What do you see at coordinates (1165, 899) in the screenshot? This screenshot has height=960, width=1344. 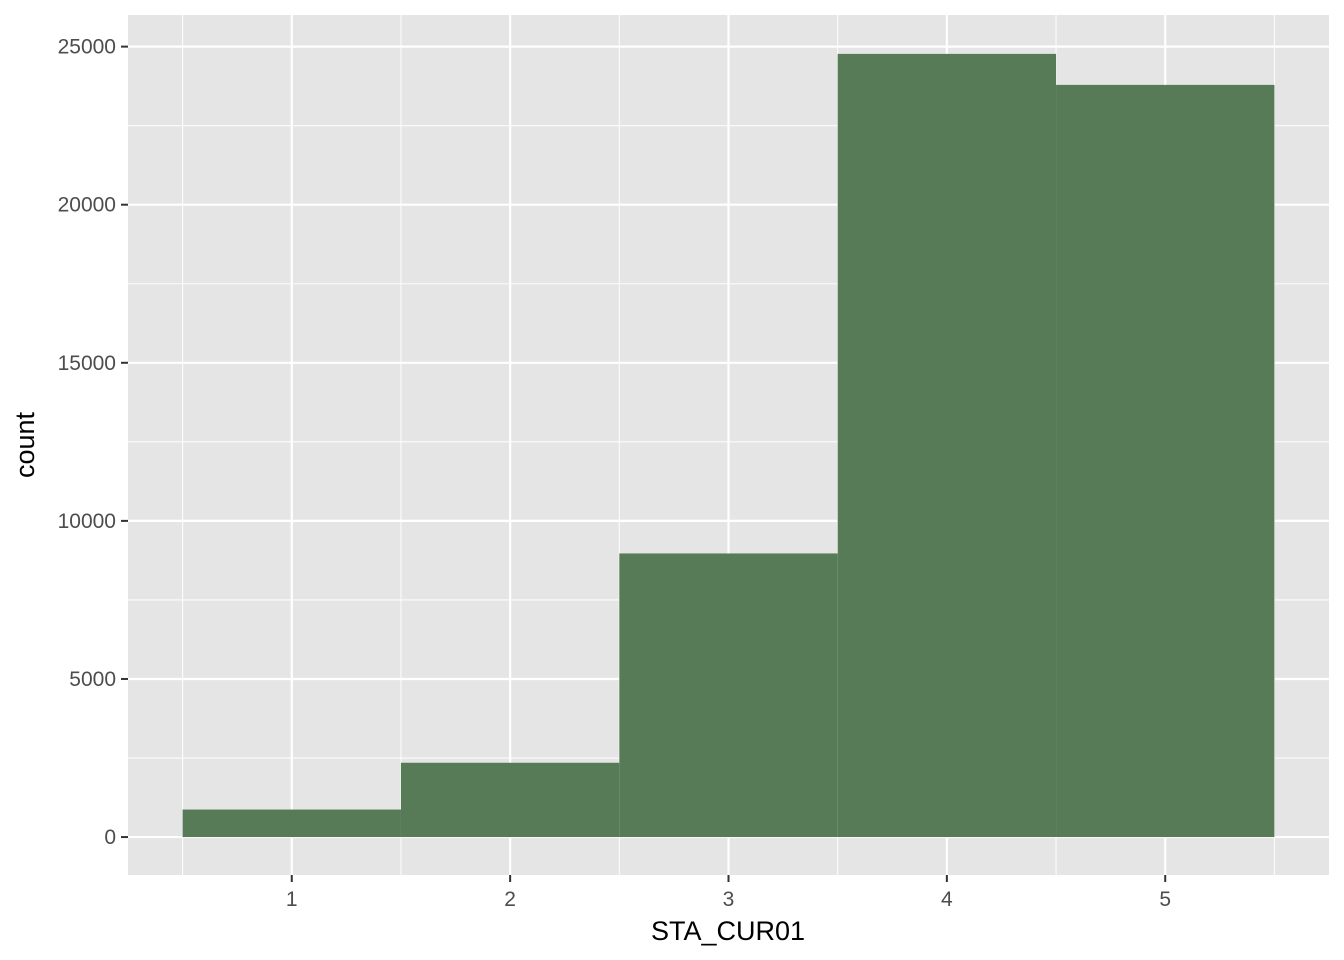 I see `x-tick-label: 5` at bounding box center [1165, 899].